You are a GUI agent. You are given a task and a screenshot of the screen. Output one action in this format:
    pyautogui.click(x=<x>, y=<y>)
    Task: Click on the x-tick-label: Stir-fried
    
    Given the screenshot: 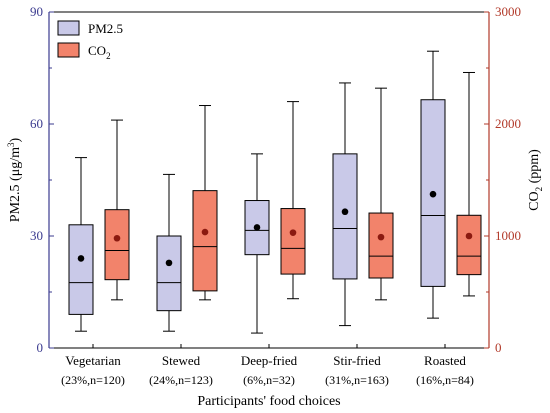 What is the action you would take?
    pyautogui.click(x=357, y=360)
    